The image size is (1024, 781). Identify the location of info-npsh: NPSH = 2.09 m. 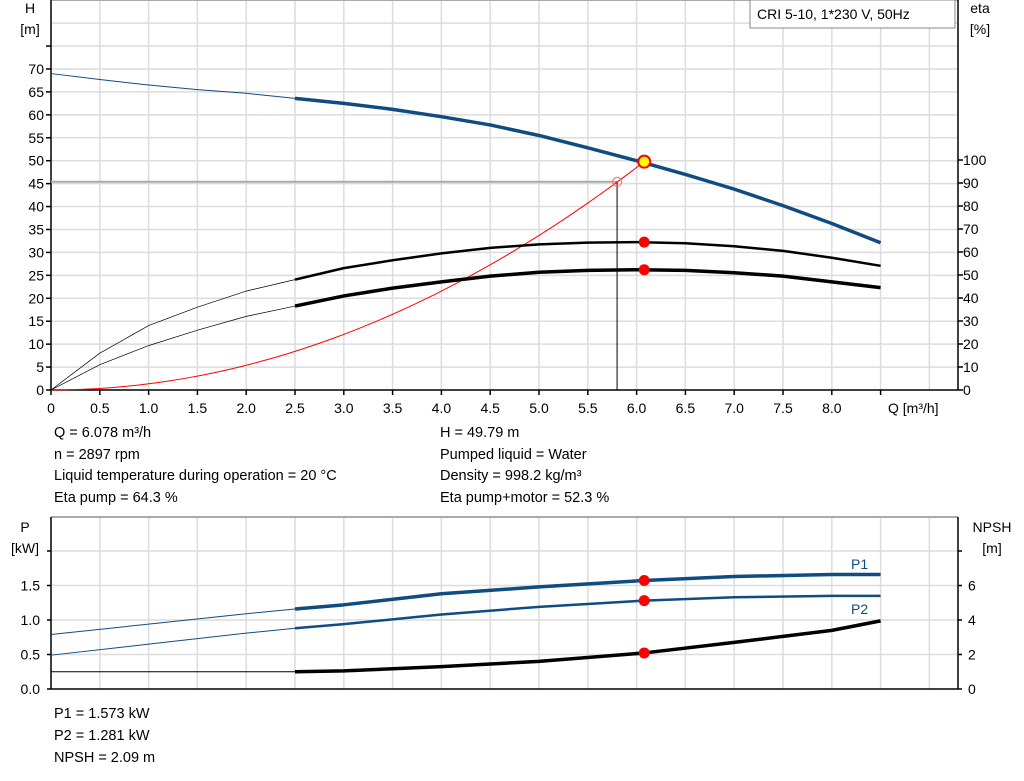
(105, 758).